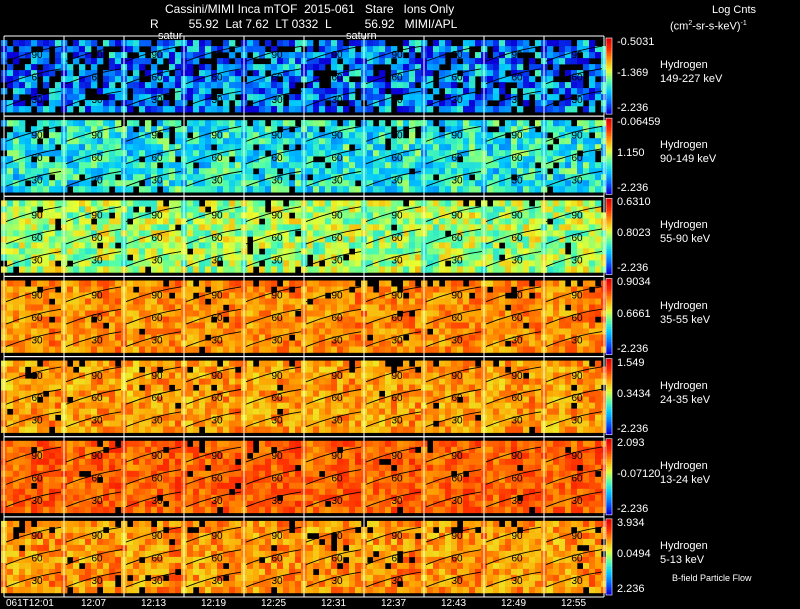 Image resolution: width=800 pixels, height=609 pixels. What do you see at coordinates (577, 100) in the screenshot?
I see `latitude-label: 30` at bounding box center [577, 100].